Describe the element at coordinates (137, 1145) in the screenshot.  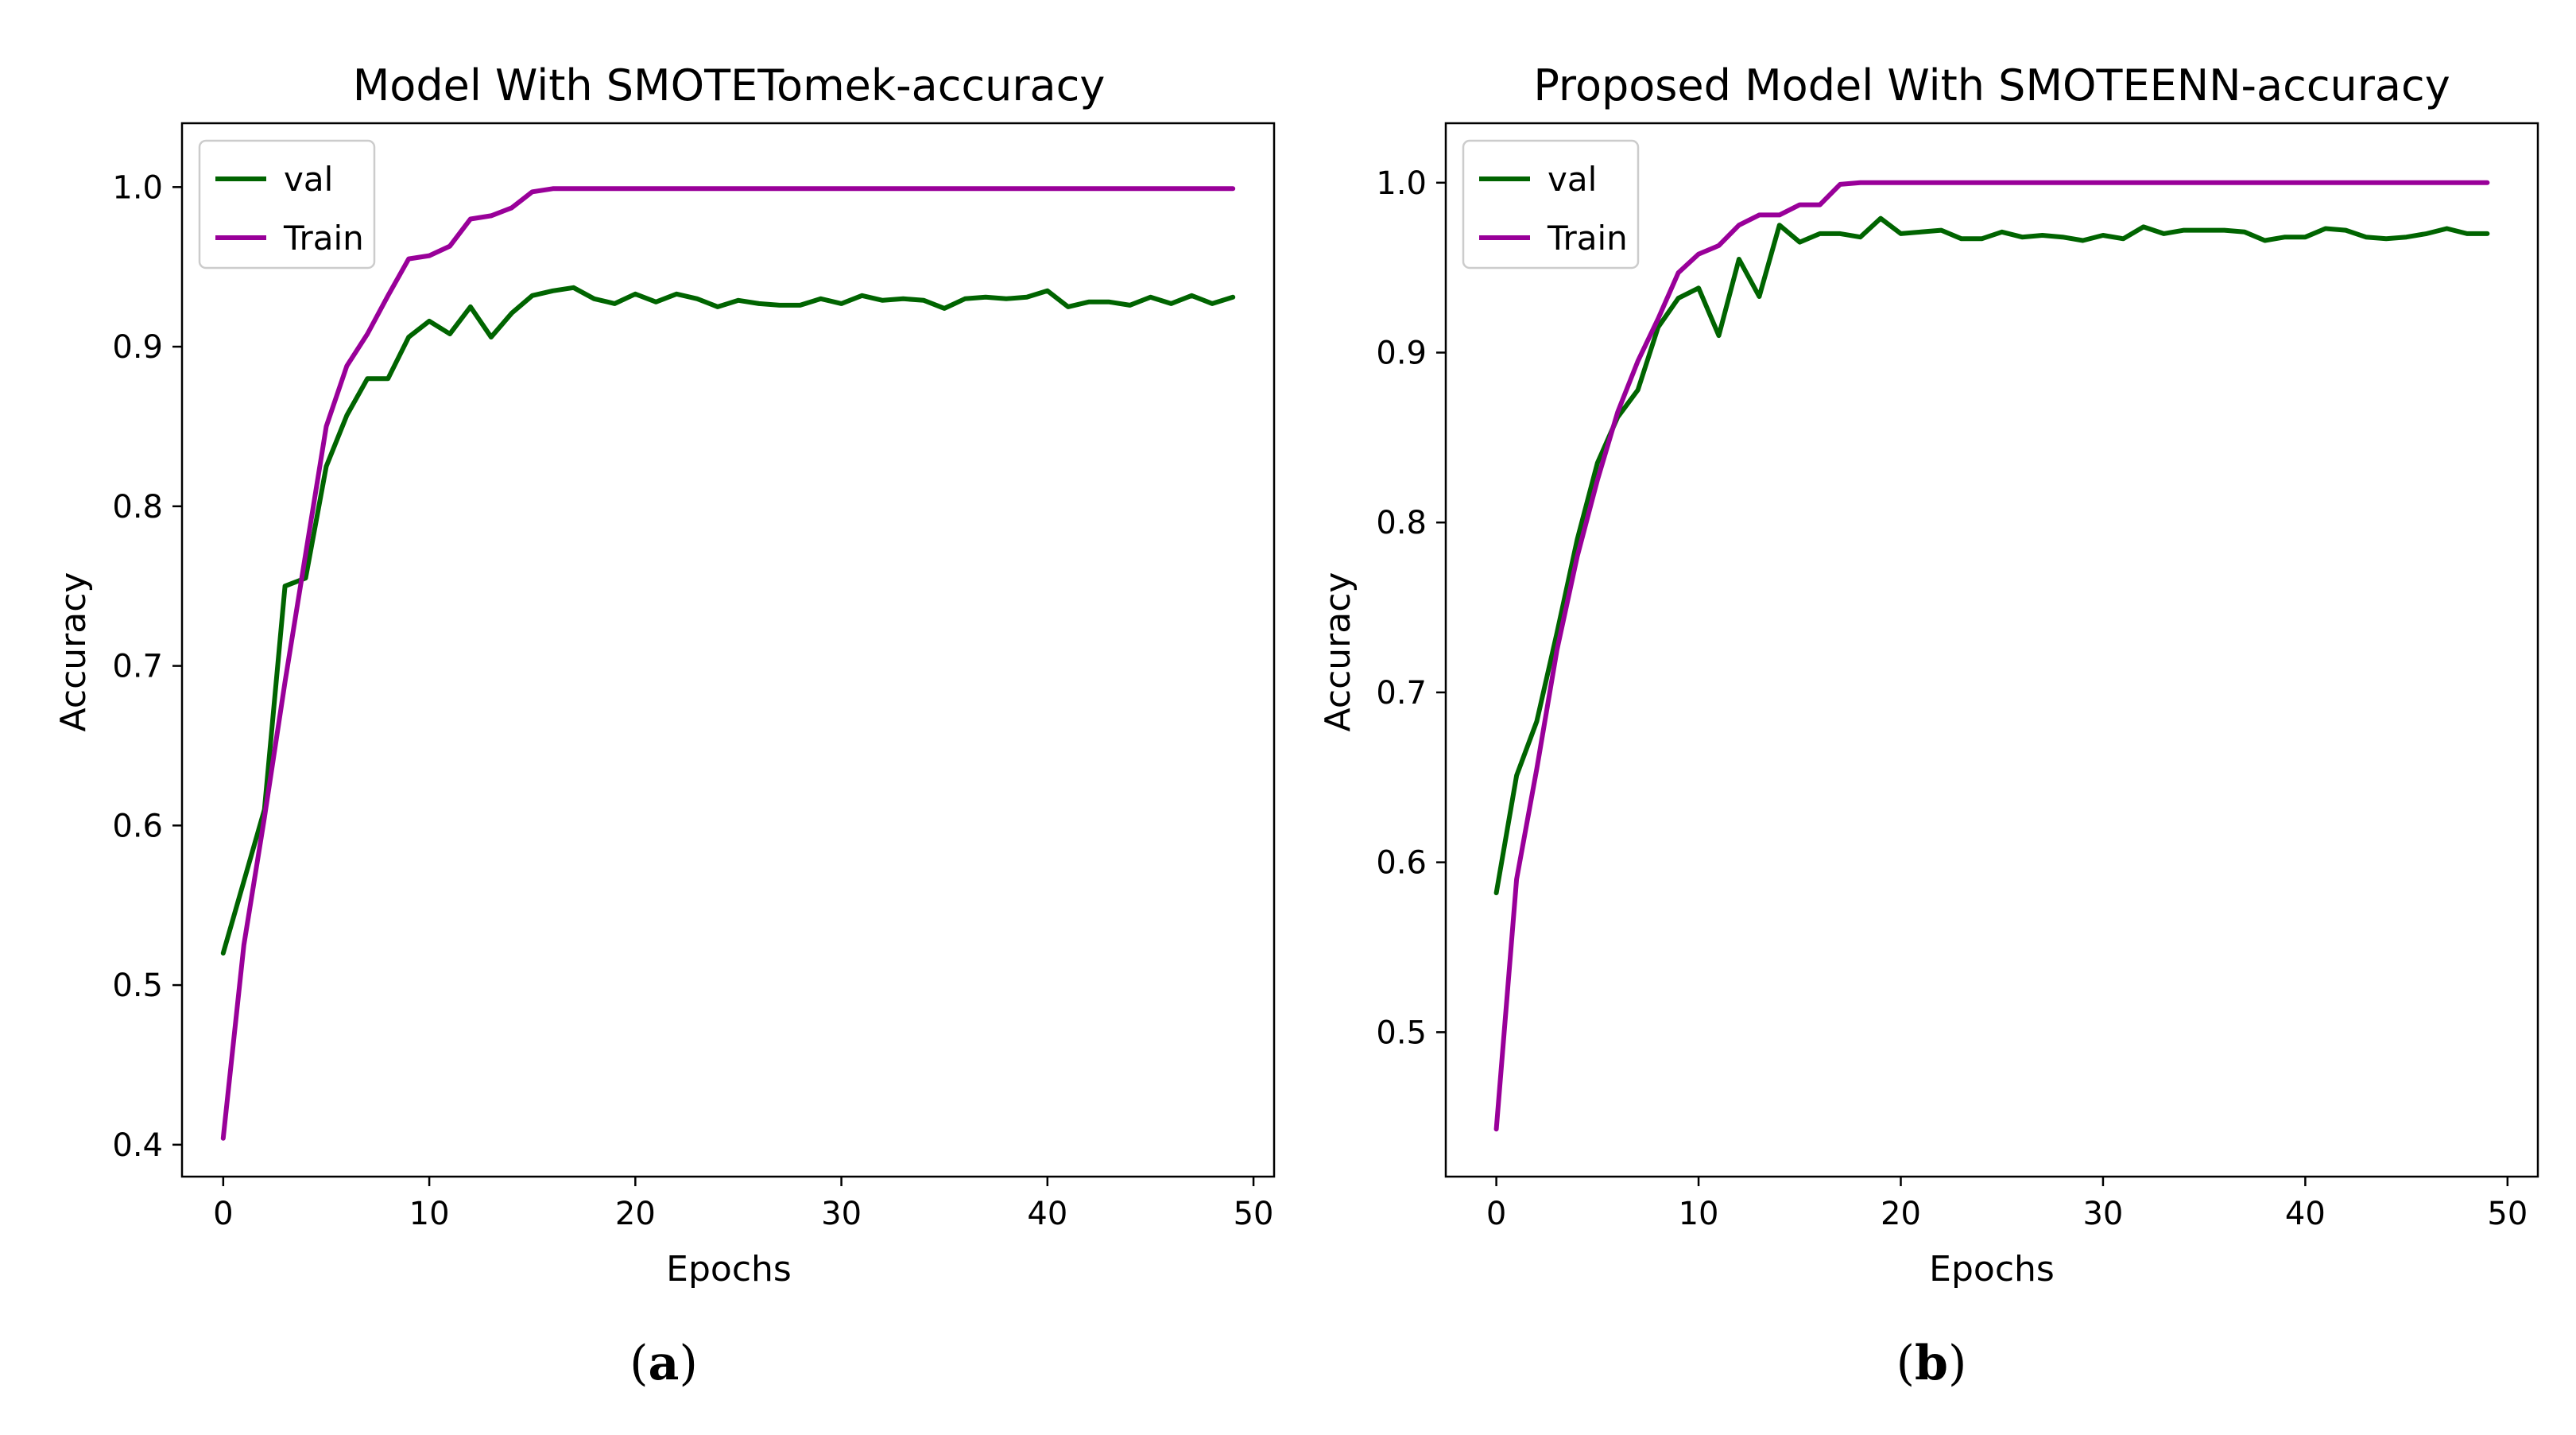
I see `y-tick-label: 0.4` at that location.